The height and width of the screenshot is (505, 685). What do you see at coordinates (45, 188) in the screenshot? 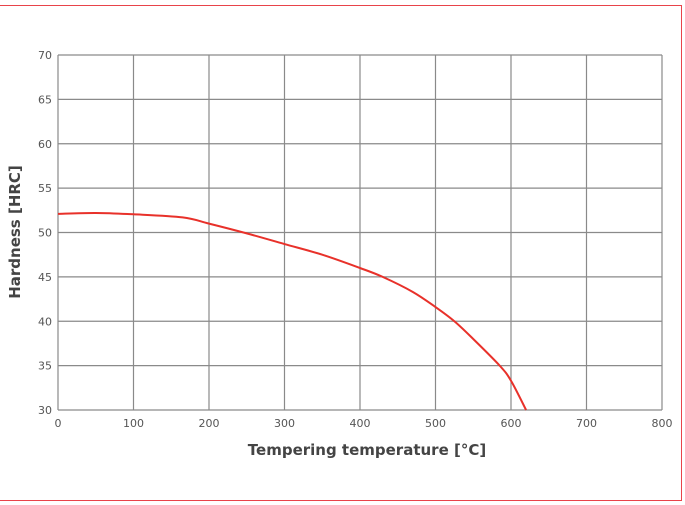
I see `y-tick-label: 55` at bounding box center [45, 188].